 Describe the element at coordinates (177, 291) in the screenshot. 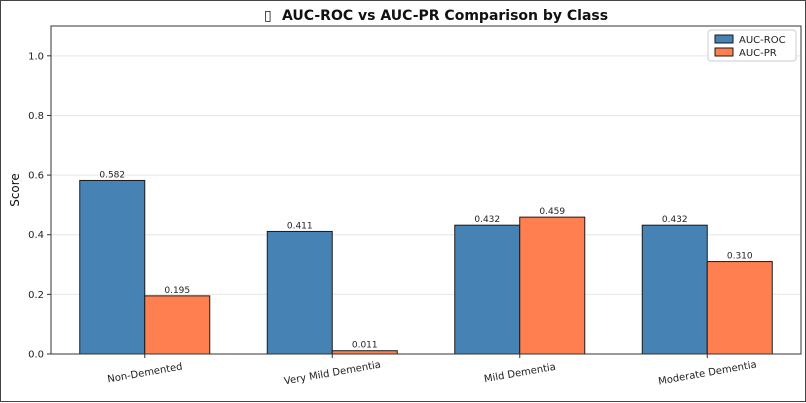

I see `data-label: 0.195` at that location.